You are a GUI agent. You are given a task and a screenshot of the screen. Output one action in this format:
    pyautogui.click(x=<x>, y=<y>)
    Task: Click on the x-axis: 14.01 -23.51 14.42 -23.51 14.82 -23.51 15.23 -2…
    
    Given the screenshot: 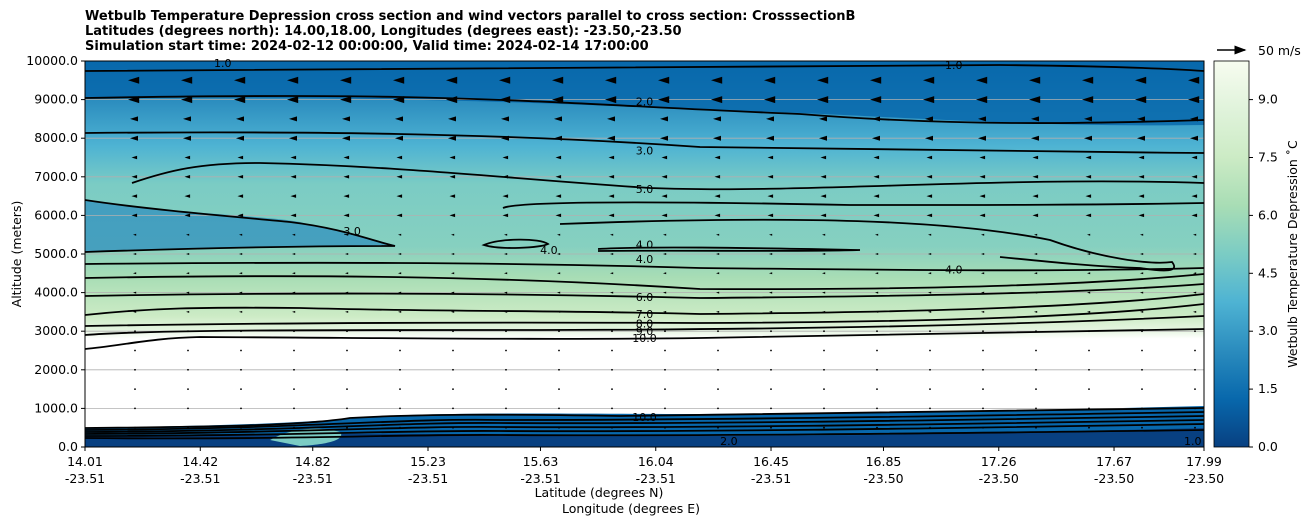 What is the action you would take?
    pyautogui.click(x=644, y=466)
    